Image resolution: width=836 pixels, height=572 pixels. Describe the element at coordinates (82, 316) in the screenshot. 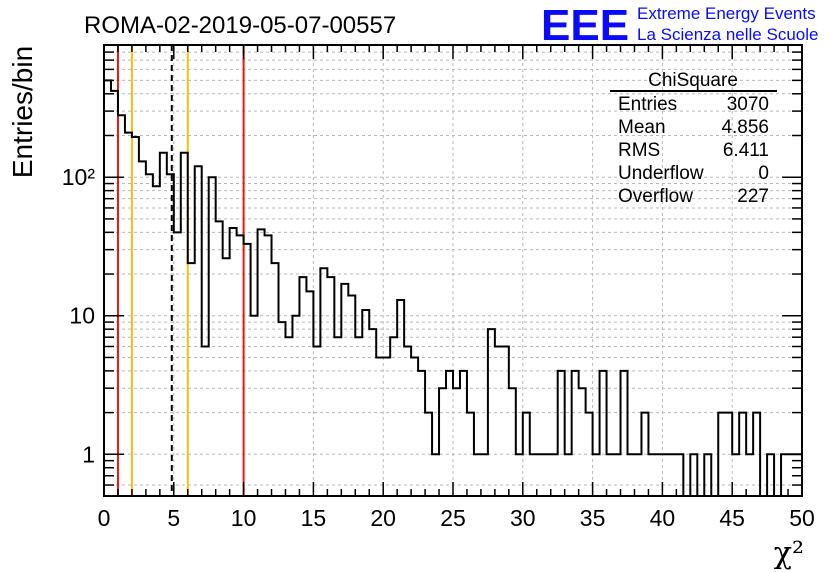

I see `y-tick-label: 10` at that location.